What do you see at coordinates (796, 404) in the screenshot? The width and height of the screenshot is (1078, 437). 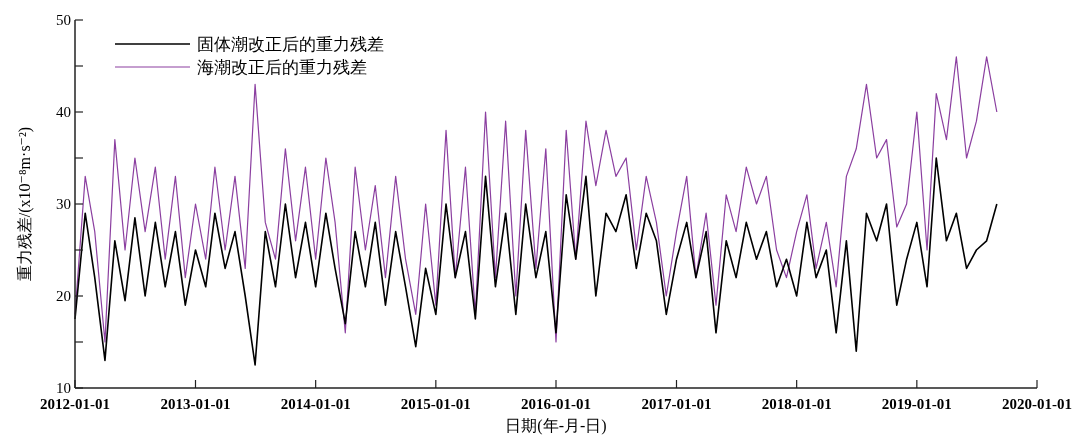 I see `x-tick-label: 2018-01-01` at bounding box center [796, 404].